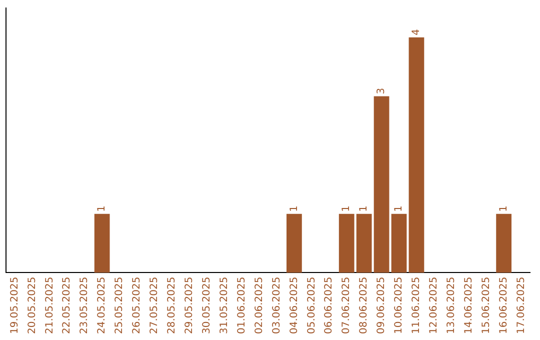 Image resolution: width=540 pixels, height=340 pixels. I want to click on x-tick-label: 23.05.2025, so click(84, 305).